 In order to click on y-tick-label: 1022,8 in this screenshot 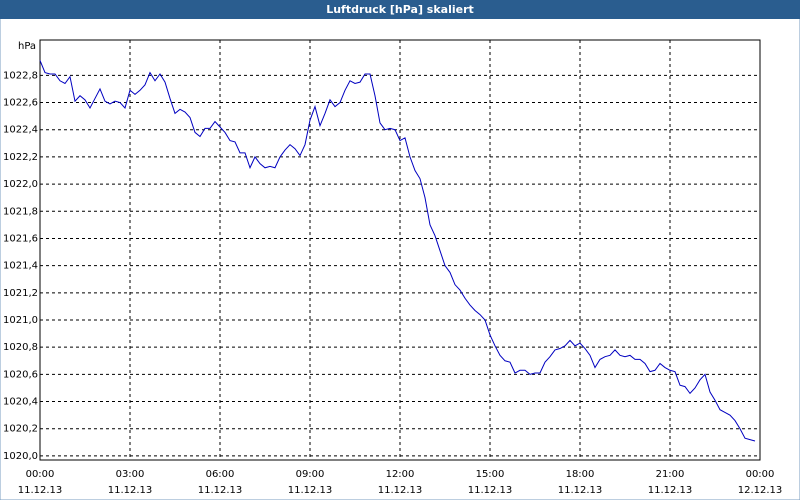, I will do `click(20, 75)`.